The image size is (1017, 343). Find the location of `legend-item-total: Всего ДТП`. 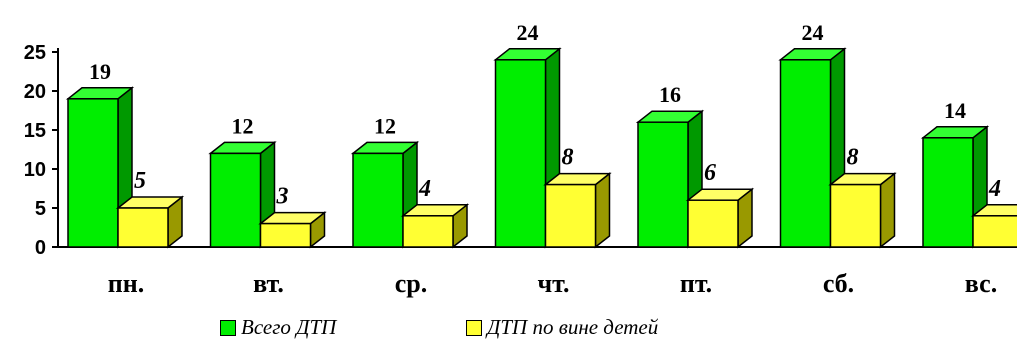

legend-item-total: Всего ДТП is located at coordinates (278, 327).